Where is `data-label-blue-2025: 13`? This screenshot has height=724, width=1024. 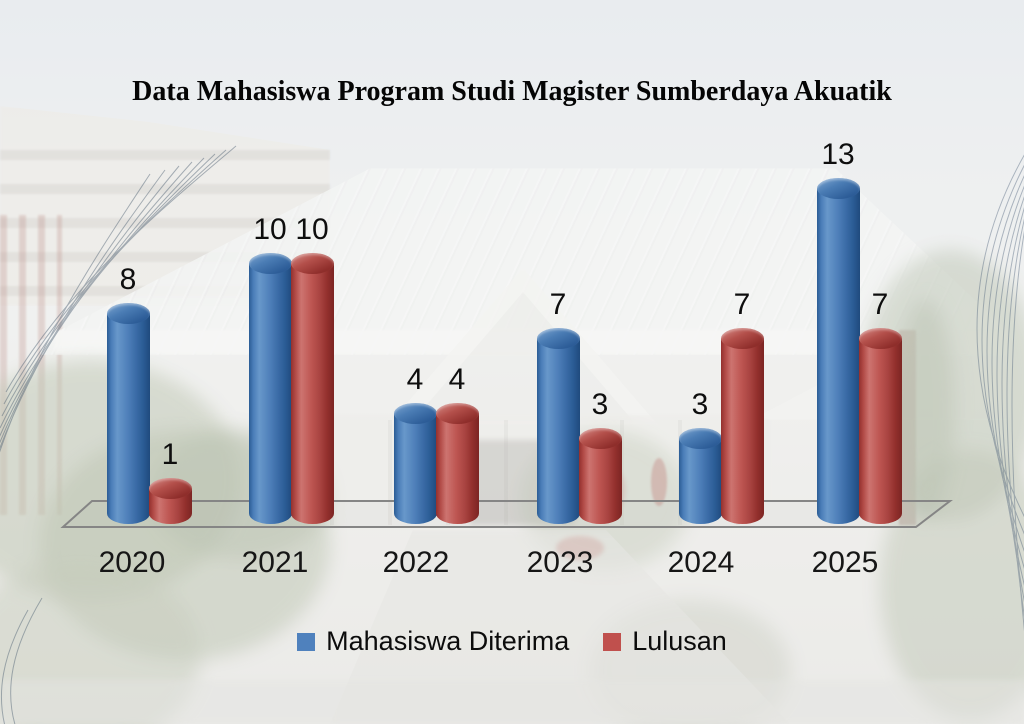
data-label-blue-2025: 13 is located at coordinates (838, 154).